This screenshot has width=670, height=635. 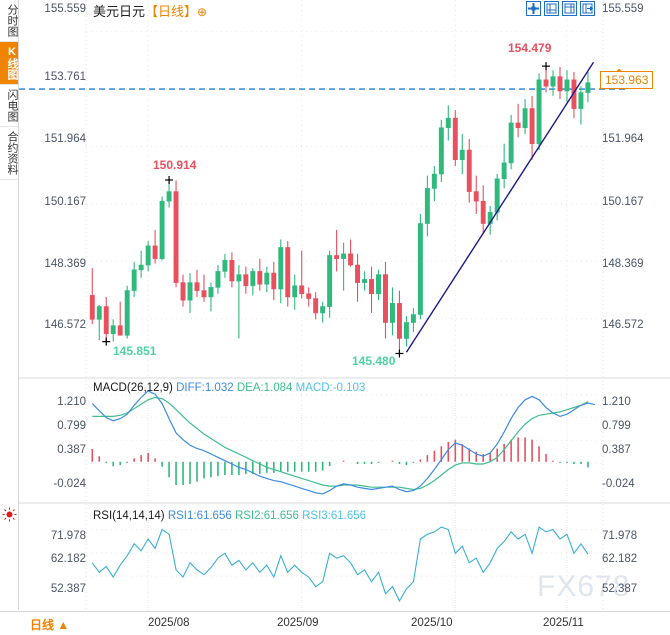 What do you see at coordinates (133, 388) in the screenshot?
I see `macd-legend-name: MACD(26,12,9)` at bounding box center [133, 388].